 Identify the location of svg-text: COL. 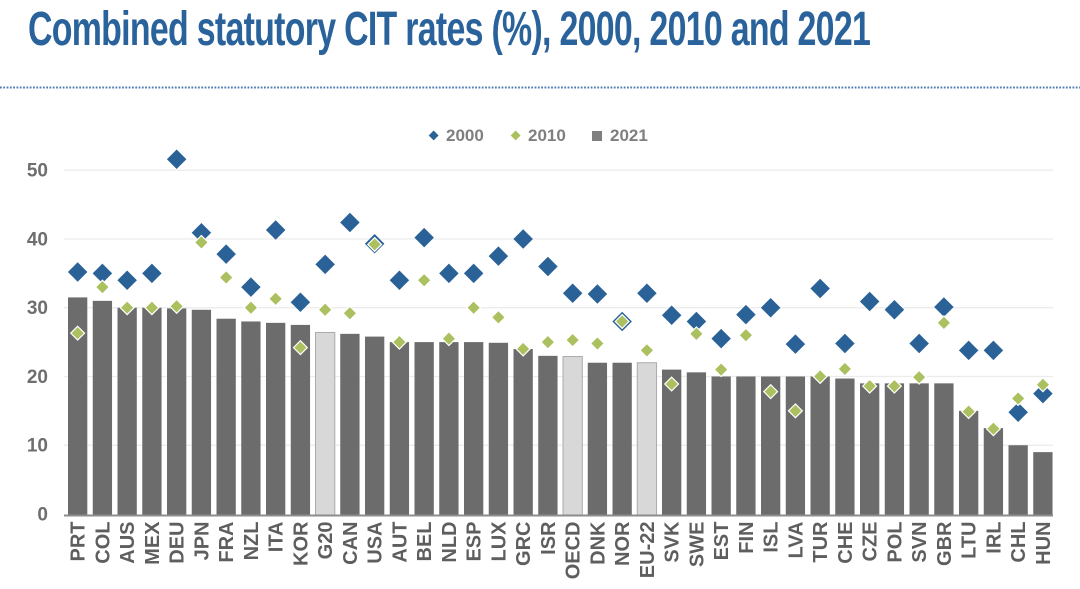
(103, 543).